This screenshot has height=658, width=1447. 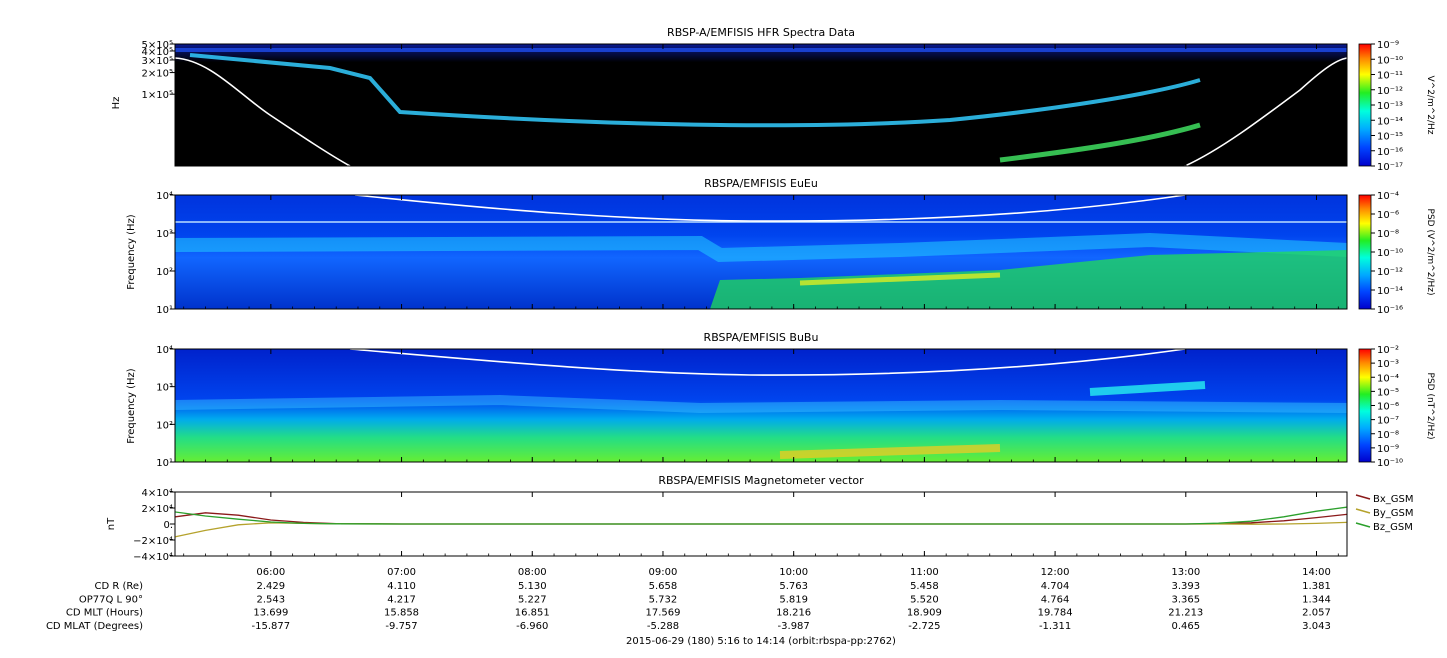 I want to click on panel-bubu-cyan-band, so click(x=761, y=404).